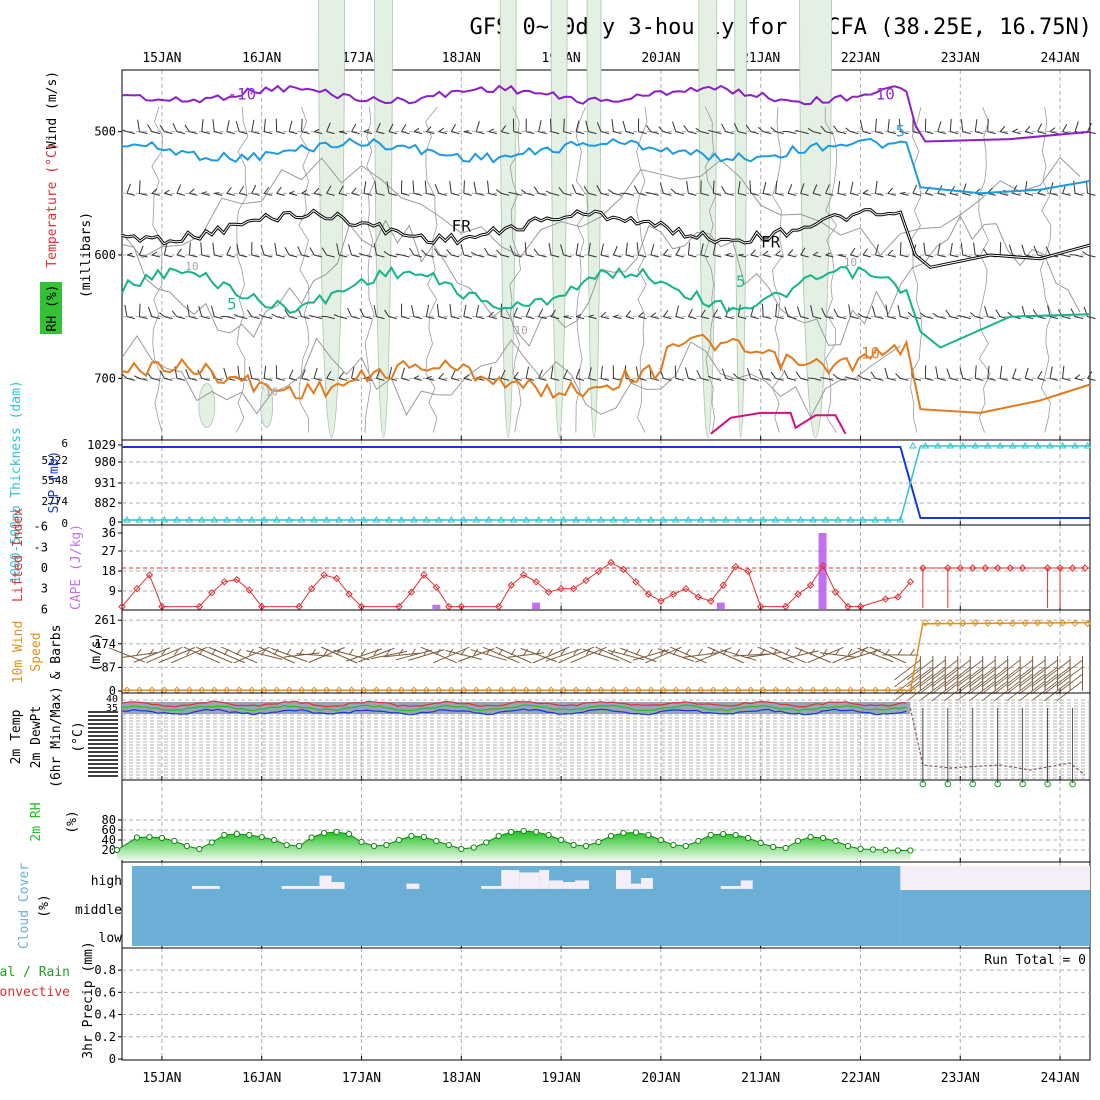 The image size is (1100, 1100). What do you see at coordinates (109, 850) in the screenshot?
I see `y-tick-label: 20` at bounding box center [109, 850].